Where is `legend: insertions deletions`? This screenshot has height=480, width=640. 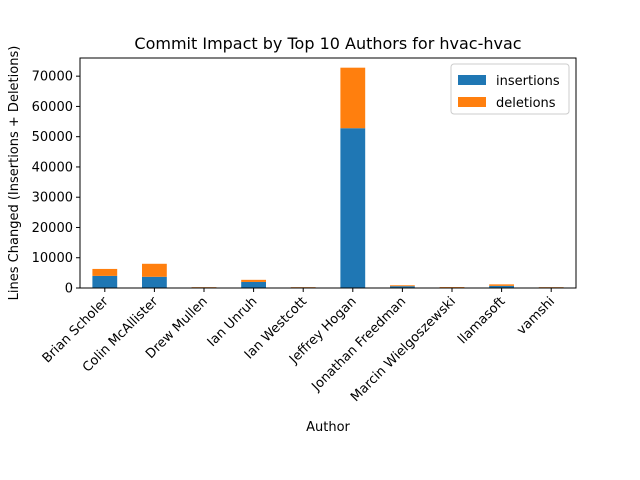 legend: insertions deletions is located at coordinates (510, 89).